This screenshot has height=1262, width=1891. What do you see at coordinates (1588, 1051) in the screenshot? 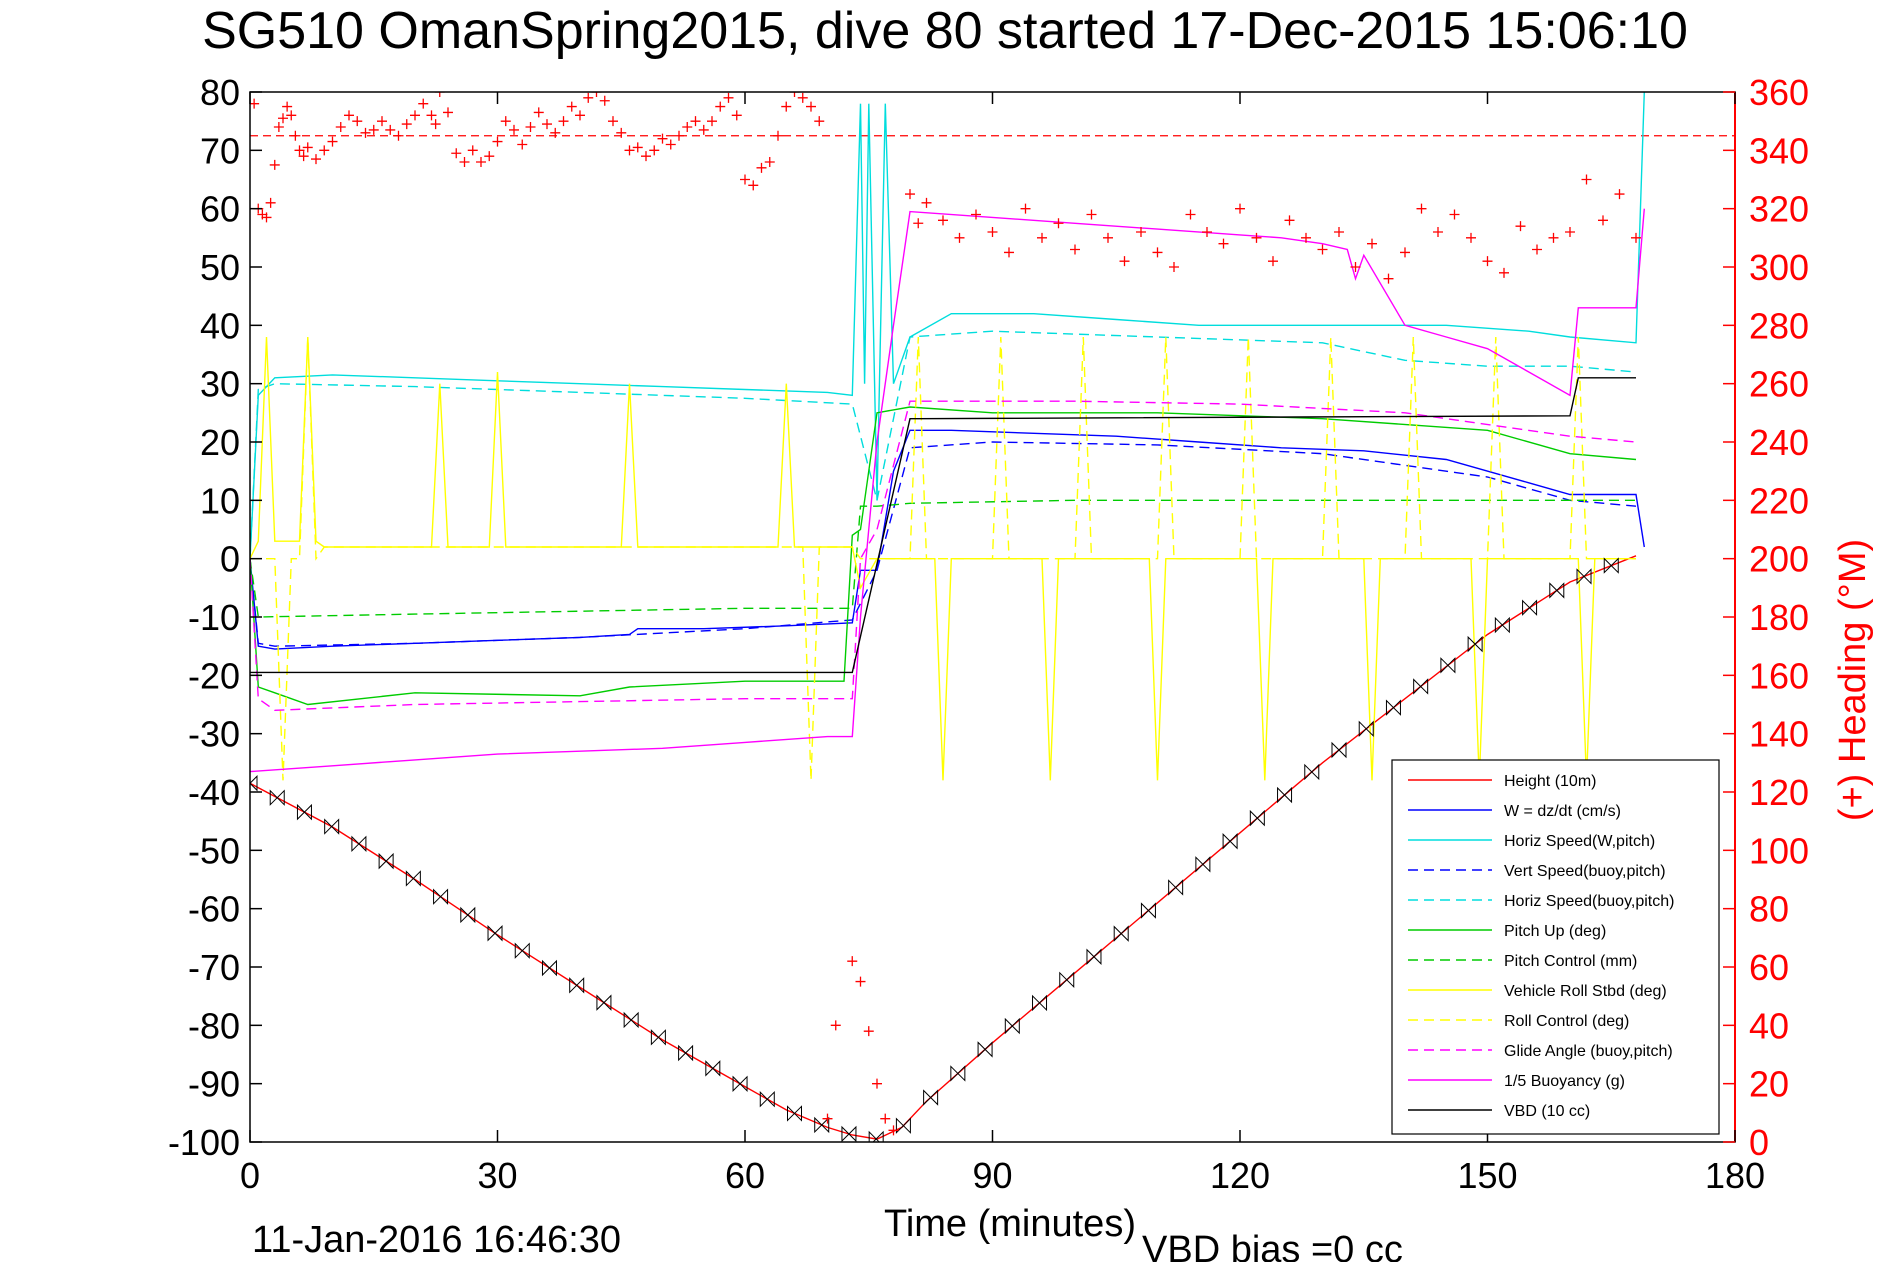
I see `legend-label: Glide Angle (buoy,pitch)` at bounding box center [1588, 1051].